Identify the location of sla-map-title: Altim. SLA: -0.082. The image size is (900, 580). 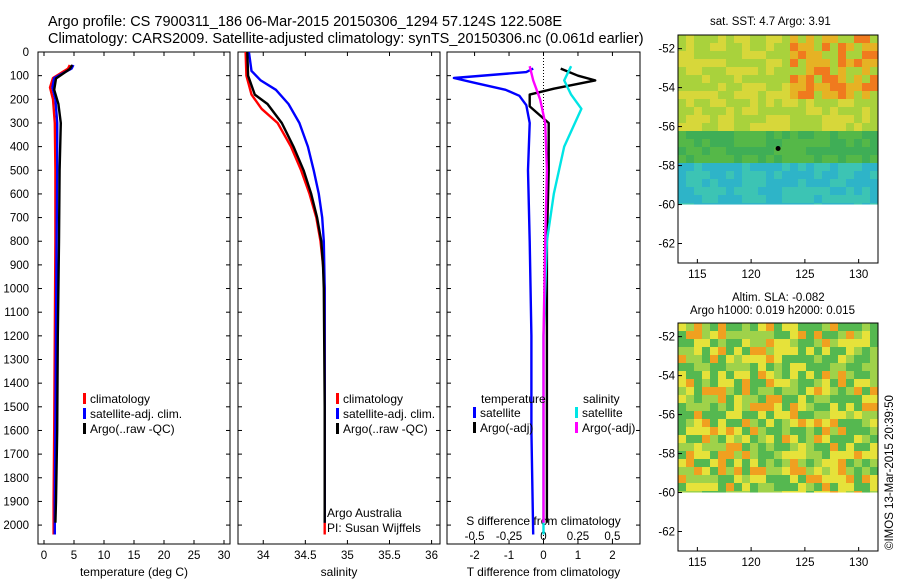
(778, 298).